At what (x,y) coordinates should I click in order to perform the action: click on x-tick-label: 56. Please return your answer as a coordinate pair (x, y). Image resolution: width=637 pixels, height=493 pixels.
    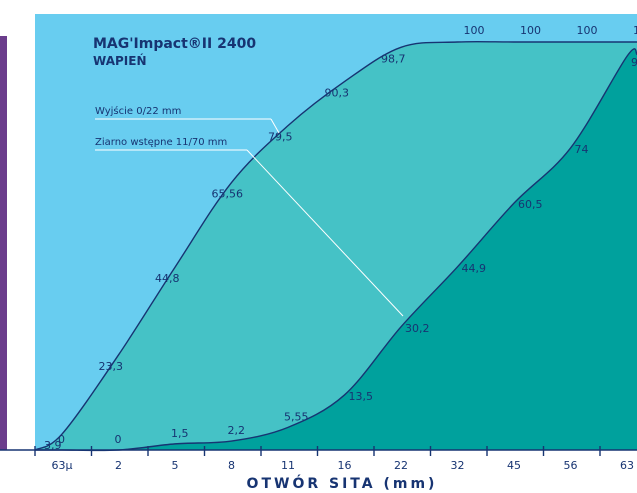
    Looking at the image, I should click on (571, 465).